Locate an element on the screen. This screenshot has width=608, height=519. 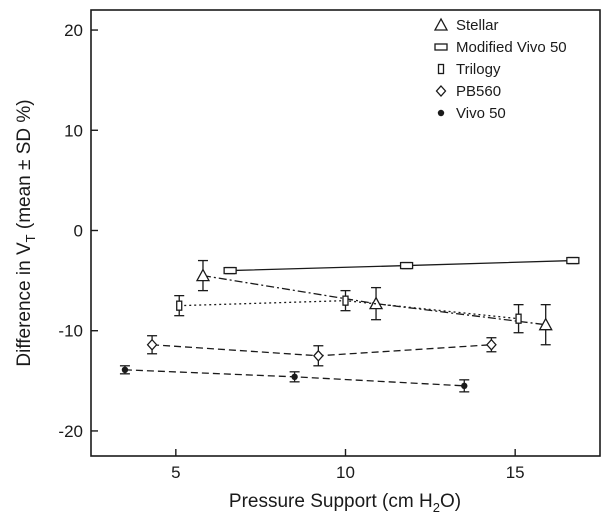
legend-label-modified-vivo-50: Modified Vivo 50 is located at coordinates (511, 47).